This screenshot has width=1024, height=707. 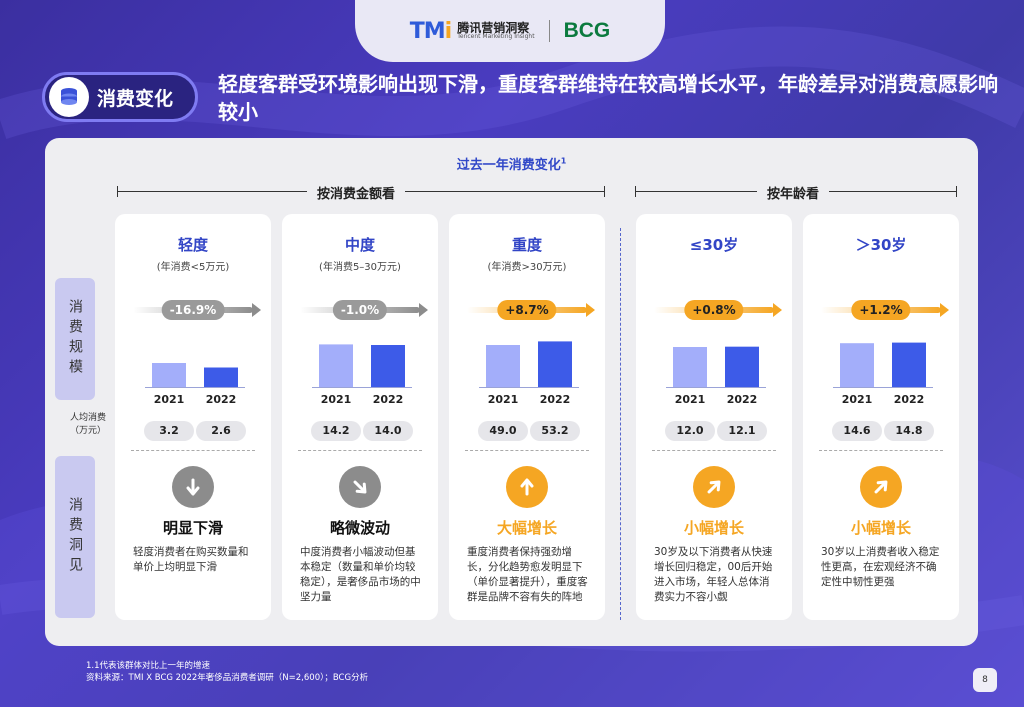 What do you see at coordinates (714, 310) in the screenshot?
I see `change-percent: +0.8%` at bounding box center [714, 310].